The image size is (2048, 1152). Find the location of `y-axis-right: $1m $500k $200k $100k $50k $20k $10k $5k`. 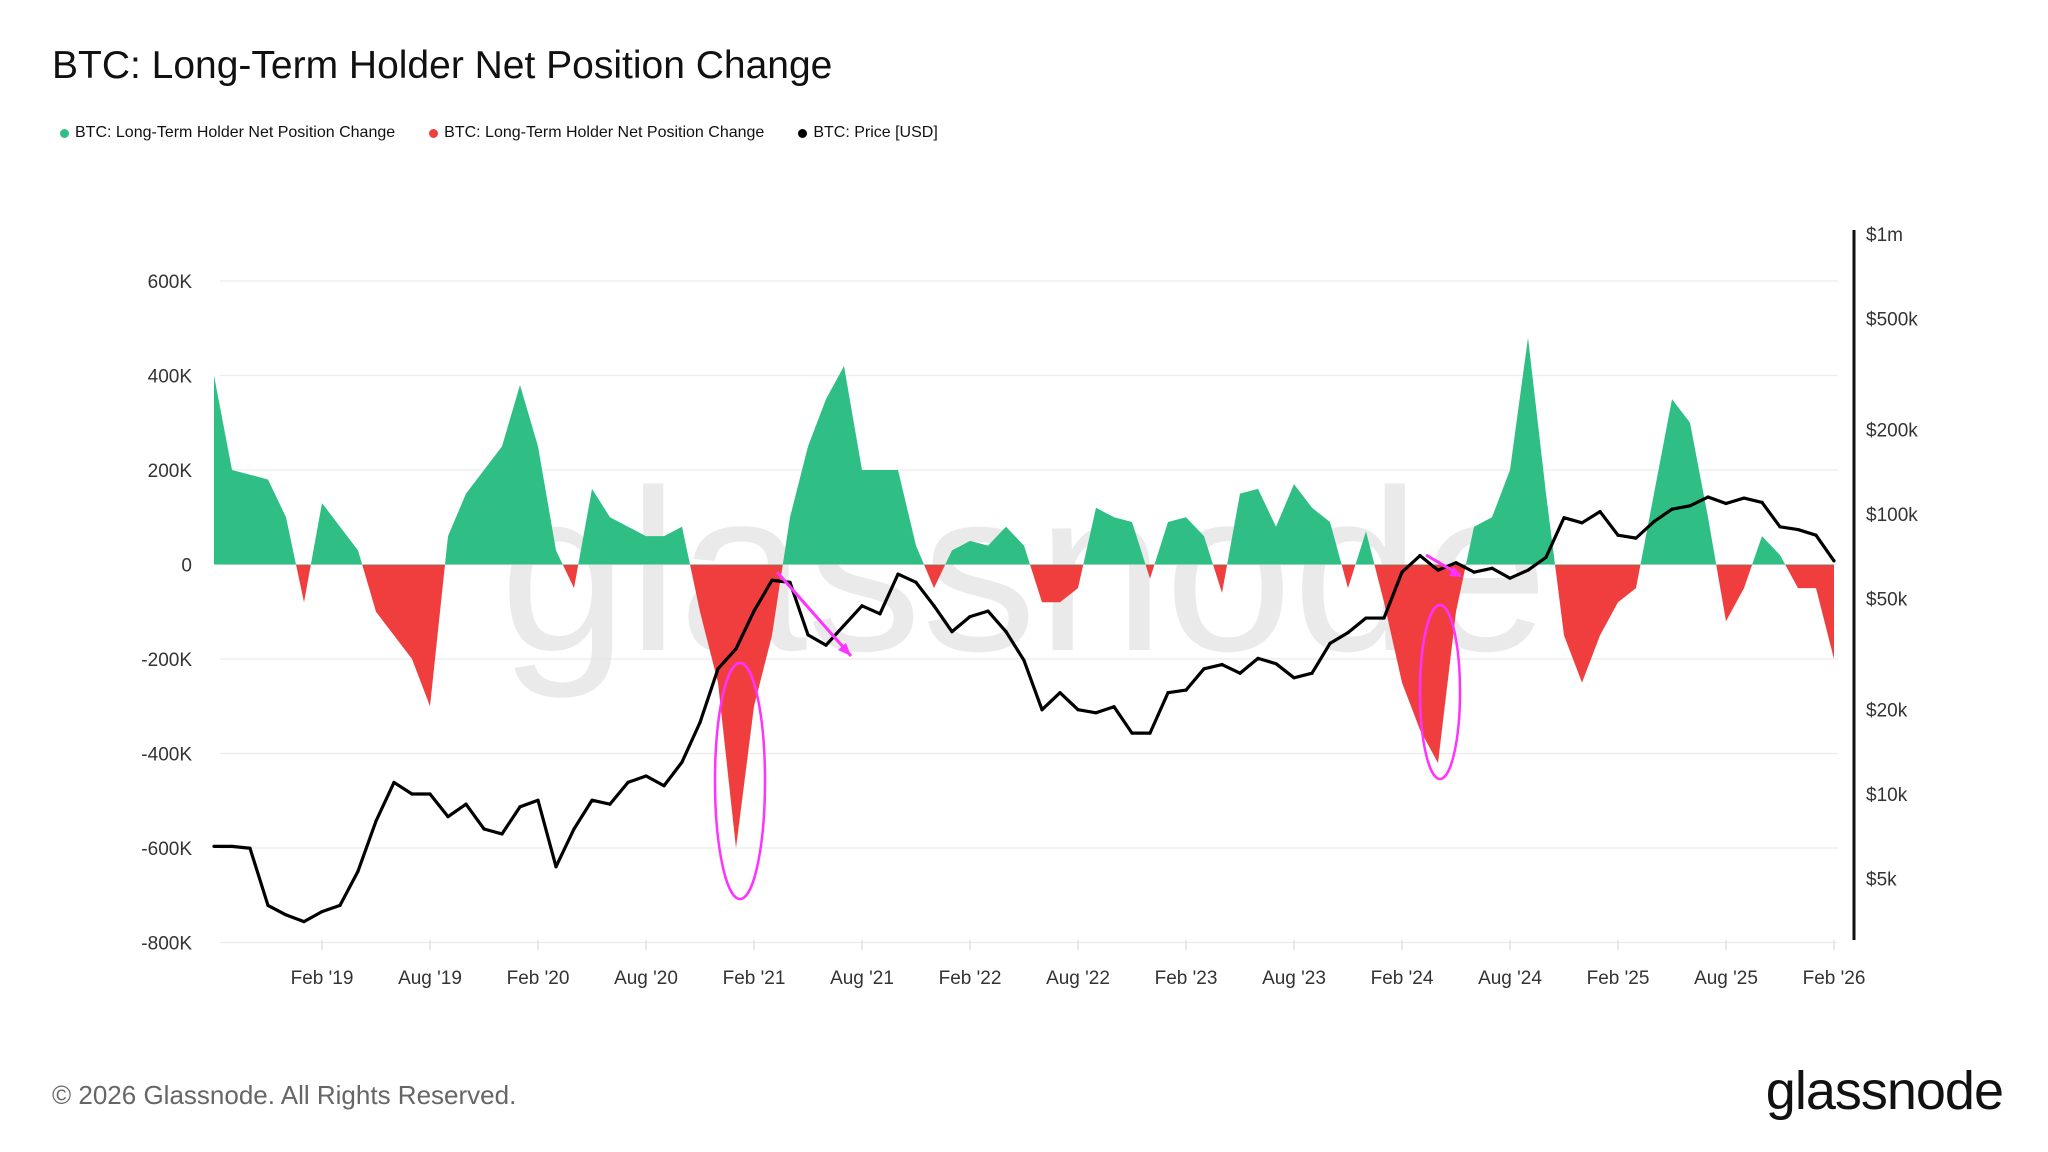

y-axis-right: $1m $500k $200k $100k $50k $20k $10k $5k is located at coordinates (1885, 582).